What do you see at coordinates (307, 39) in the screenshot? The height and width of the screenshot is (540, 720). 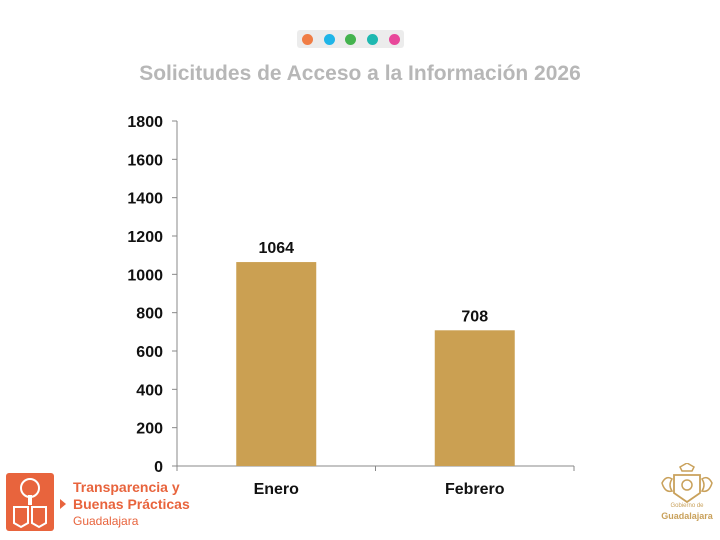 I see `dot-orange` at bounding box center [307, 39].